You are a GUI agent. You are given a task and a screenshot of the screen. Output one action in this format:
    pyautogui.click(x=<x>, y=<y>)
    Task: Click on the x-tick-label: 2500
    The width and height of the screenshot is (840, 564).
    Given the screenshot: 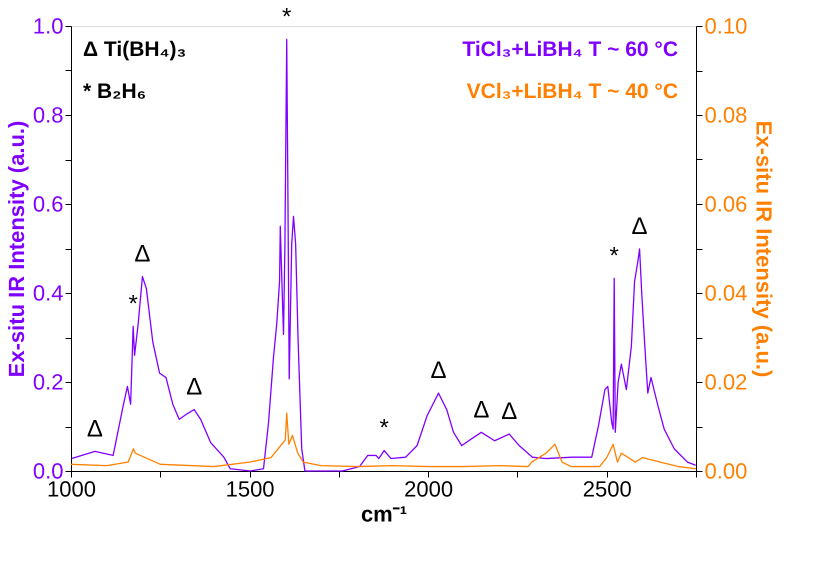 What is the action you would take?
    pyautogui.click(x=607, y=489)
    